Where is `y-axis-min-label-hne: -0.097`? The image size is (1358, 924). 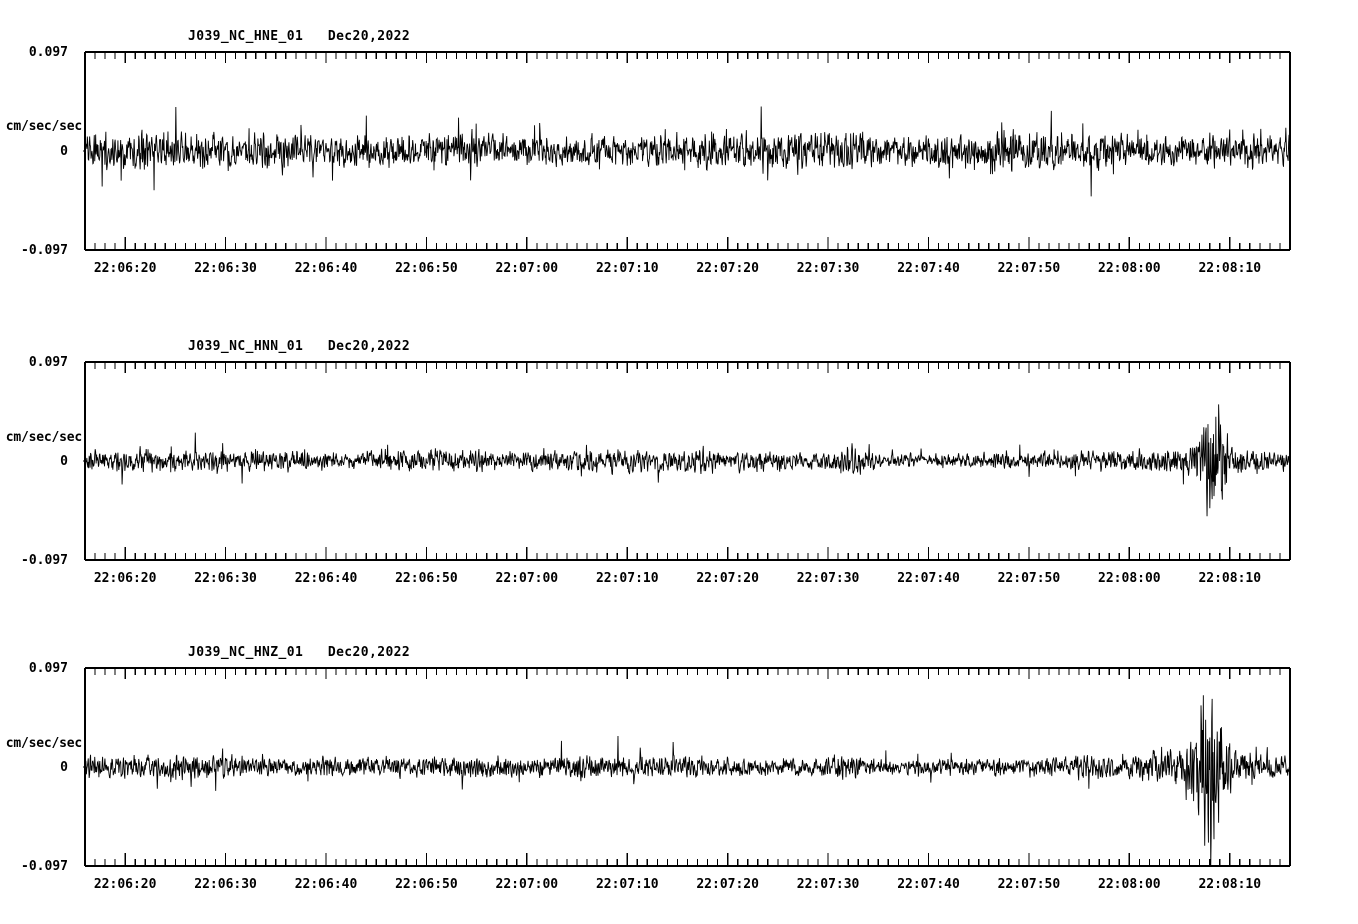
y-axis-min-label-hne: -0.097 is located at coordinates (44, 250).